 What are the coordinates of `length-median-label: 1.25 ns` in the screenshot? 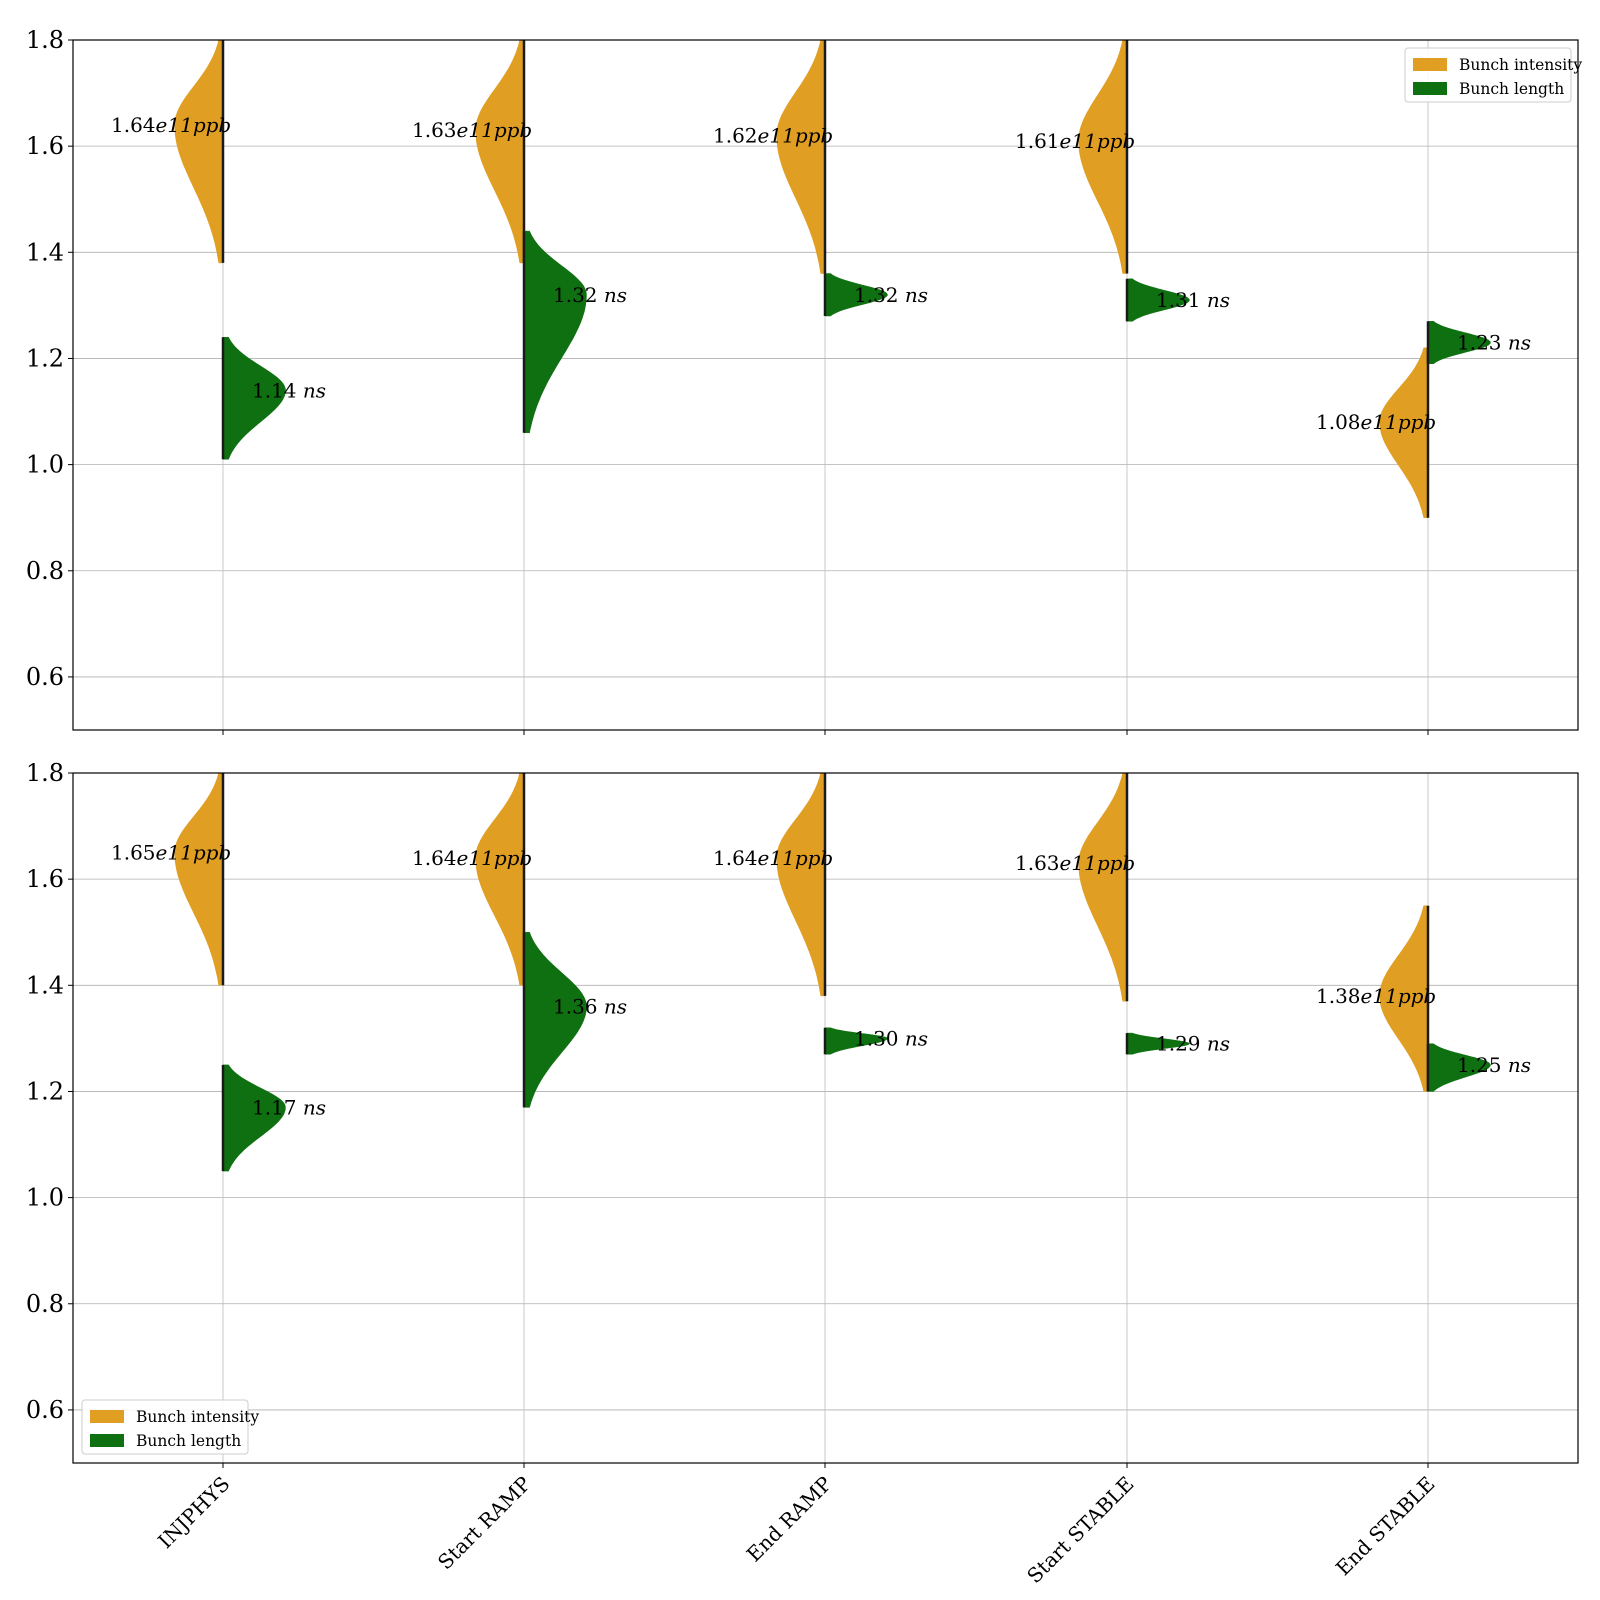 It's located at (1494, 1065).